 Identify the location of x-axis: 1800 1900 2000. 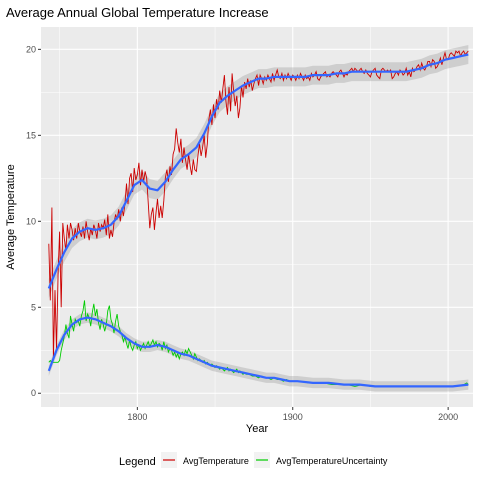
(292, 414).